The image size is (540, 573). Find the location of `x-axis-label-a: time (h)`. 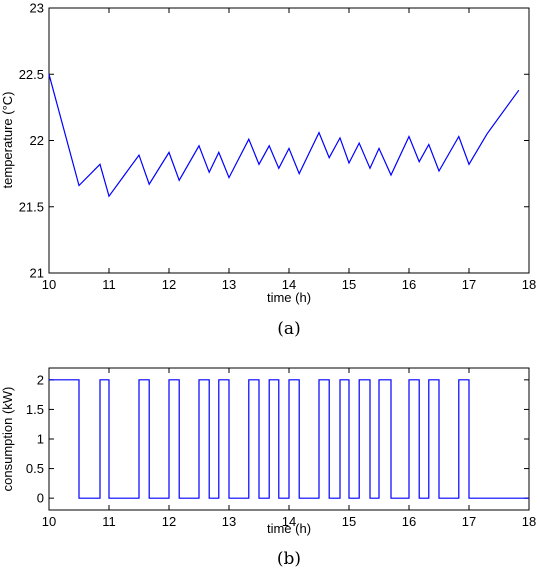

x-axis-label-a: time (h) is located at coordinates (289, 297).